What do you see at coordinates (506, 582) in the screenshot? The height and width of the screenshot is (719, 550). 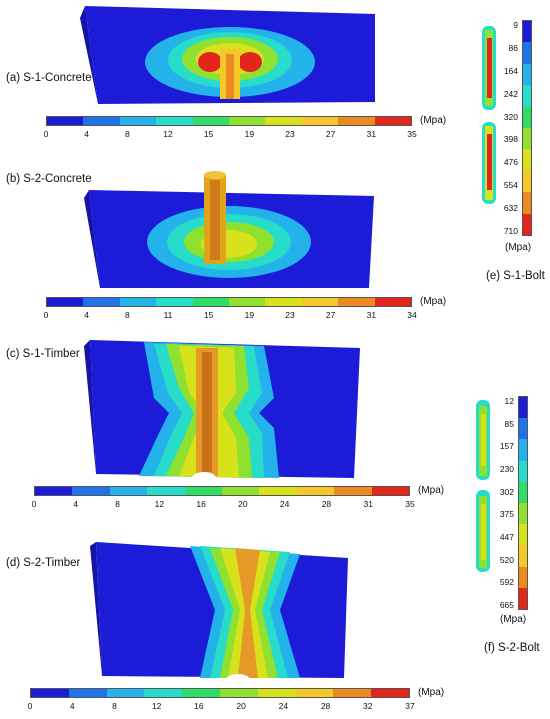 I see `colorbar-tick-label: 592` at bounding box center [506, 582].